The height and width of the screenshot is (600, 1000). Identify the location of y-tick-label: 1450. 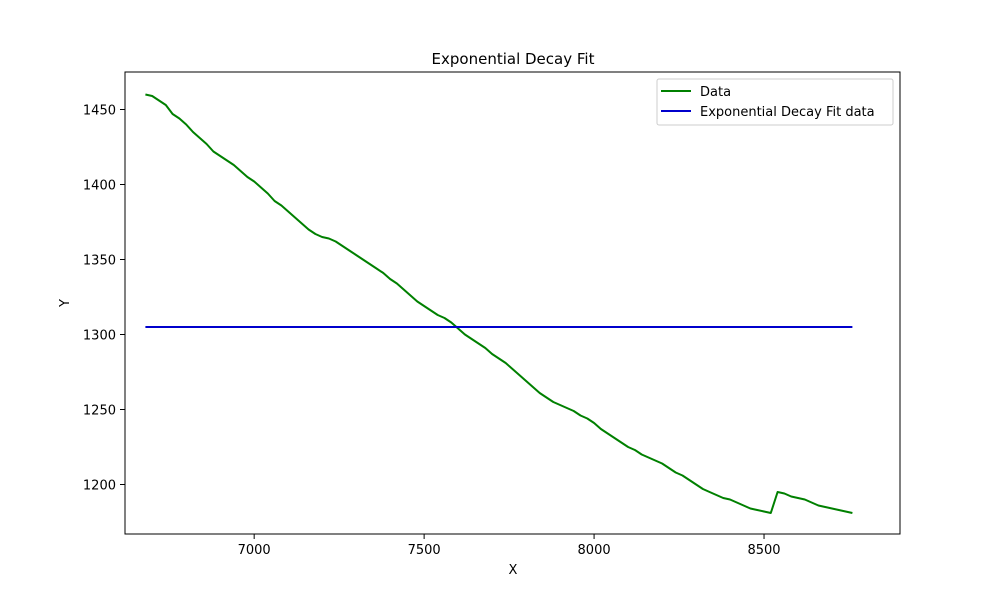
(99, 111).